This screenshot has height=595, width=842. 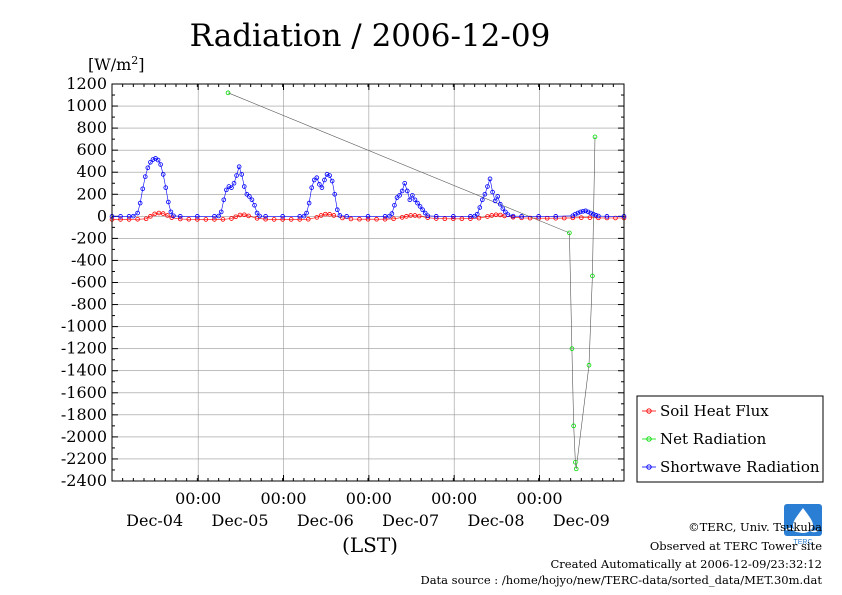 What do you see at coordinates (84, 392) in the screenshot?
I see `y-tick-label: -1600` at bounding box center [84, 392].